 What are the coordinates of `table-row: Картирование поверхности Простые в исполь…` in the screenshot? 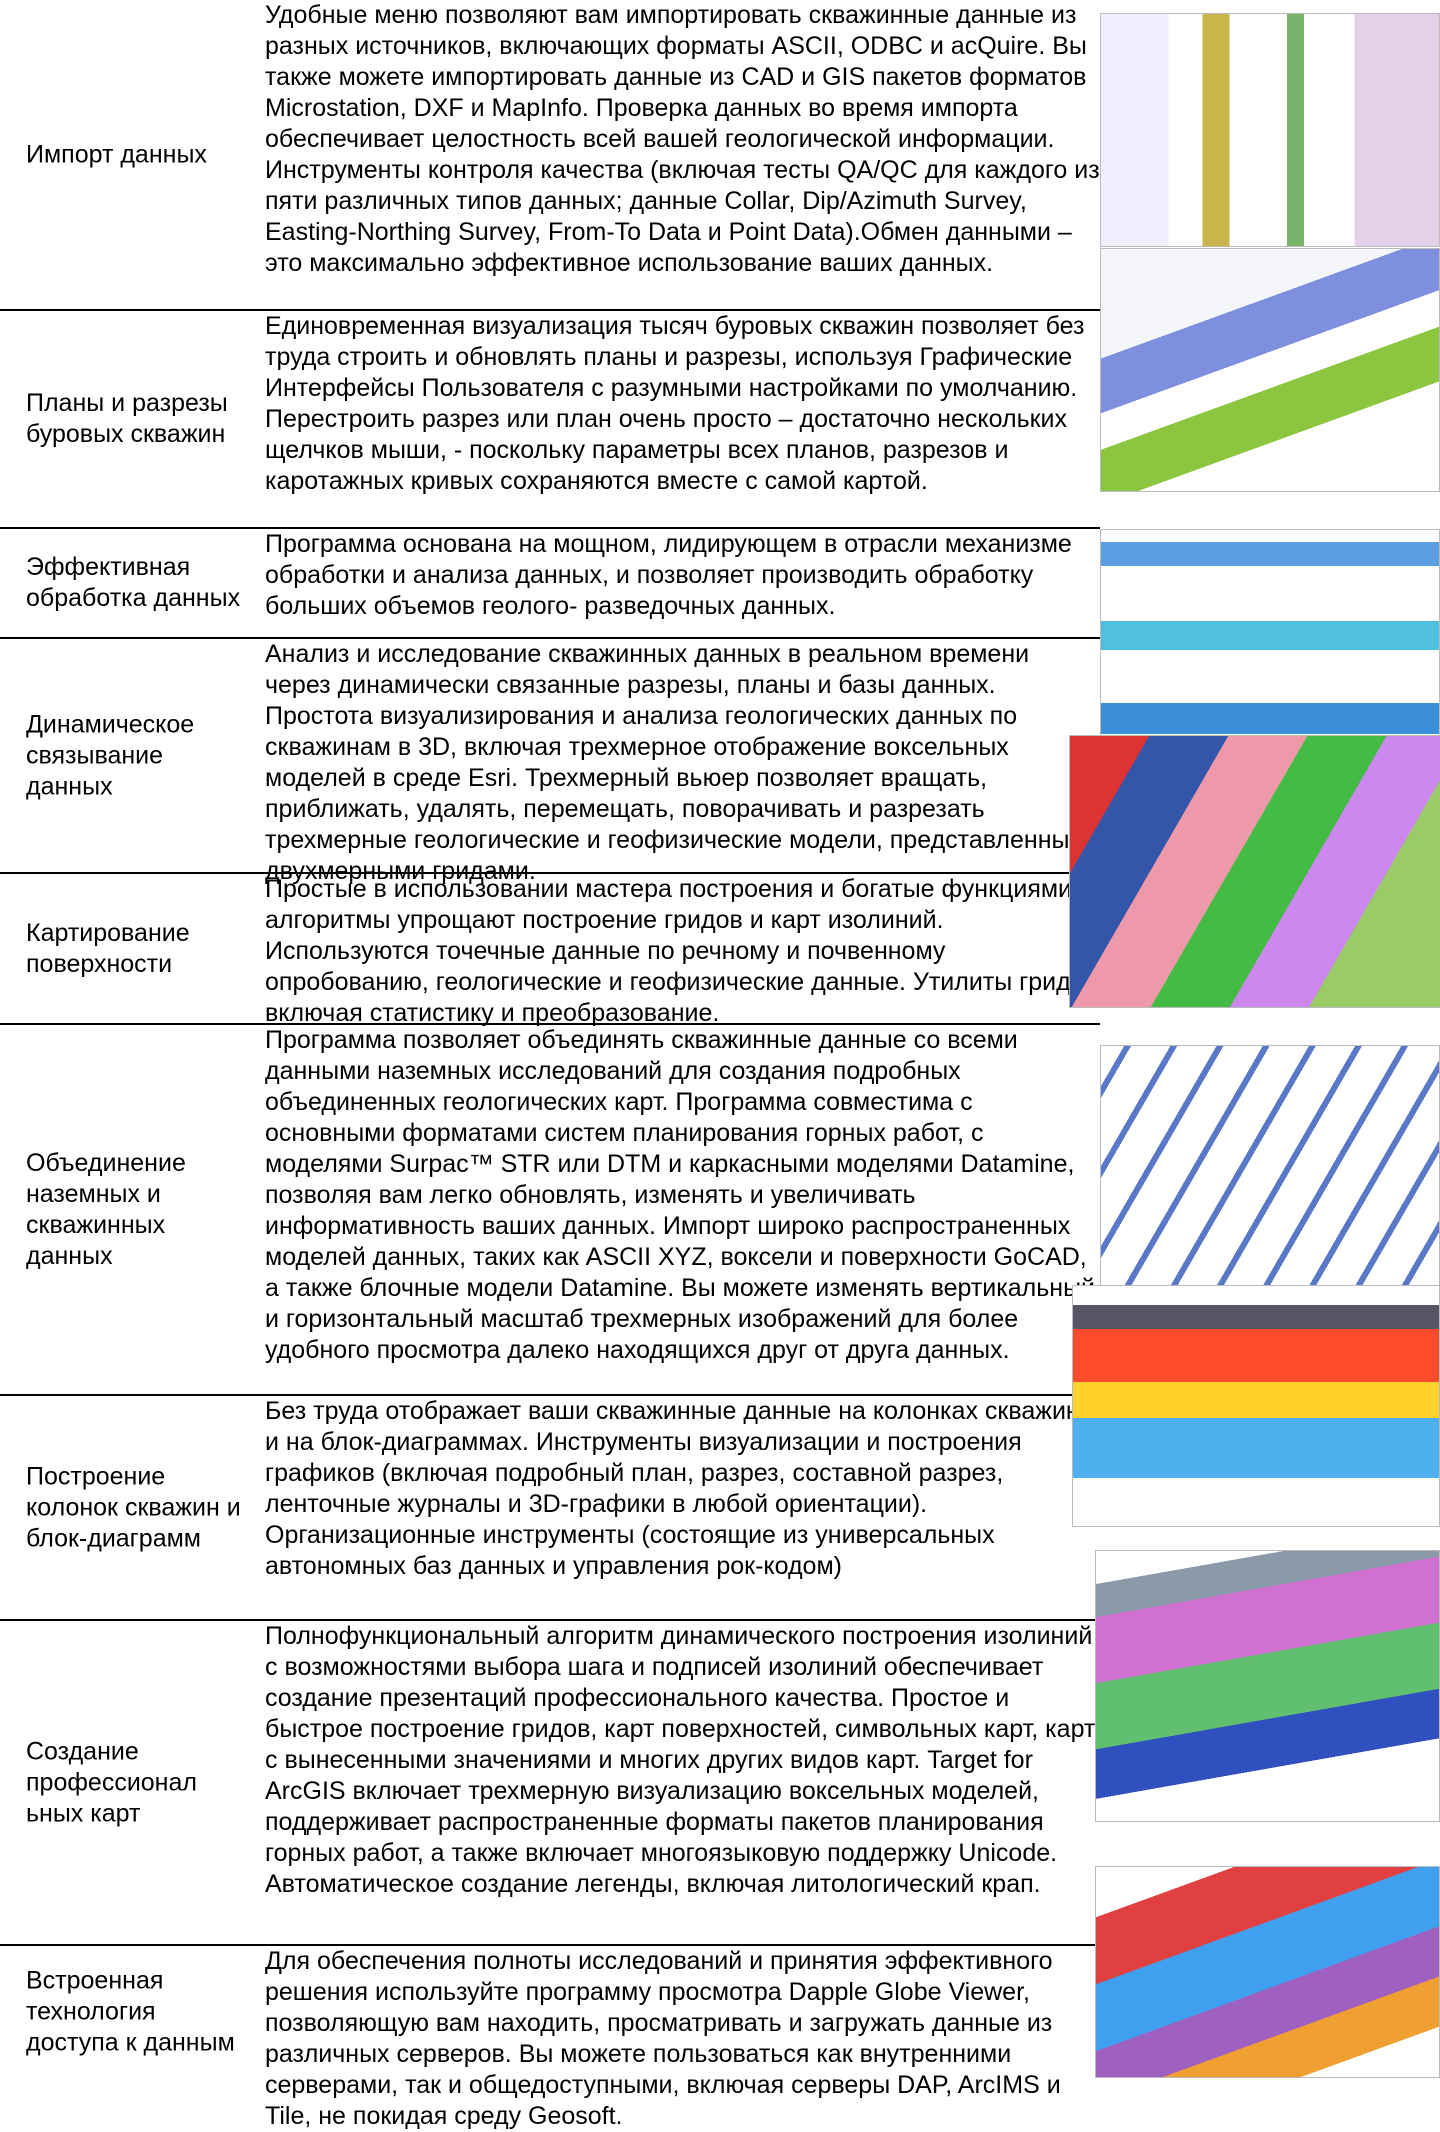 It's located at (550, 950).